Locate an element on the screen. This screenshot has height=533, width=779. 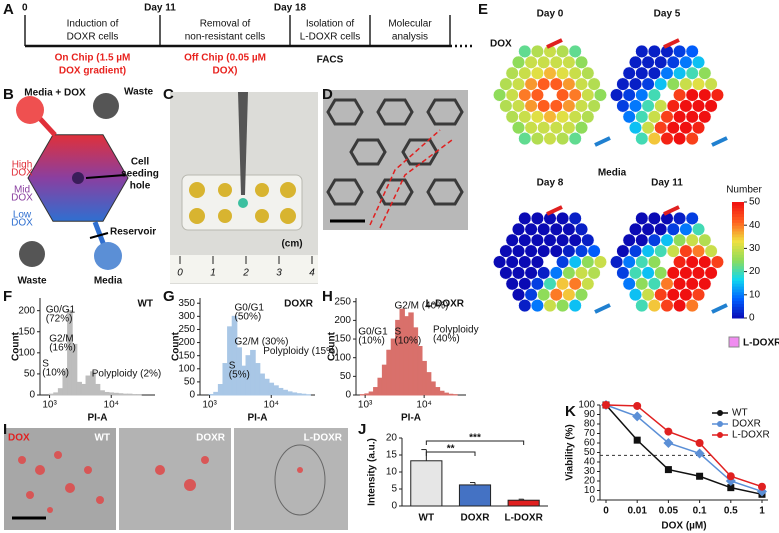
histogram-annotation: S is located at coordinates (398, 332).